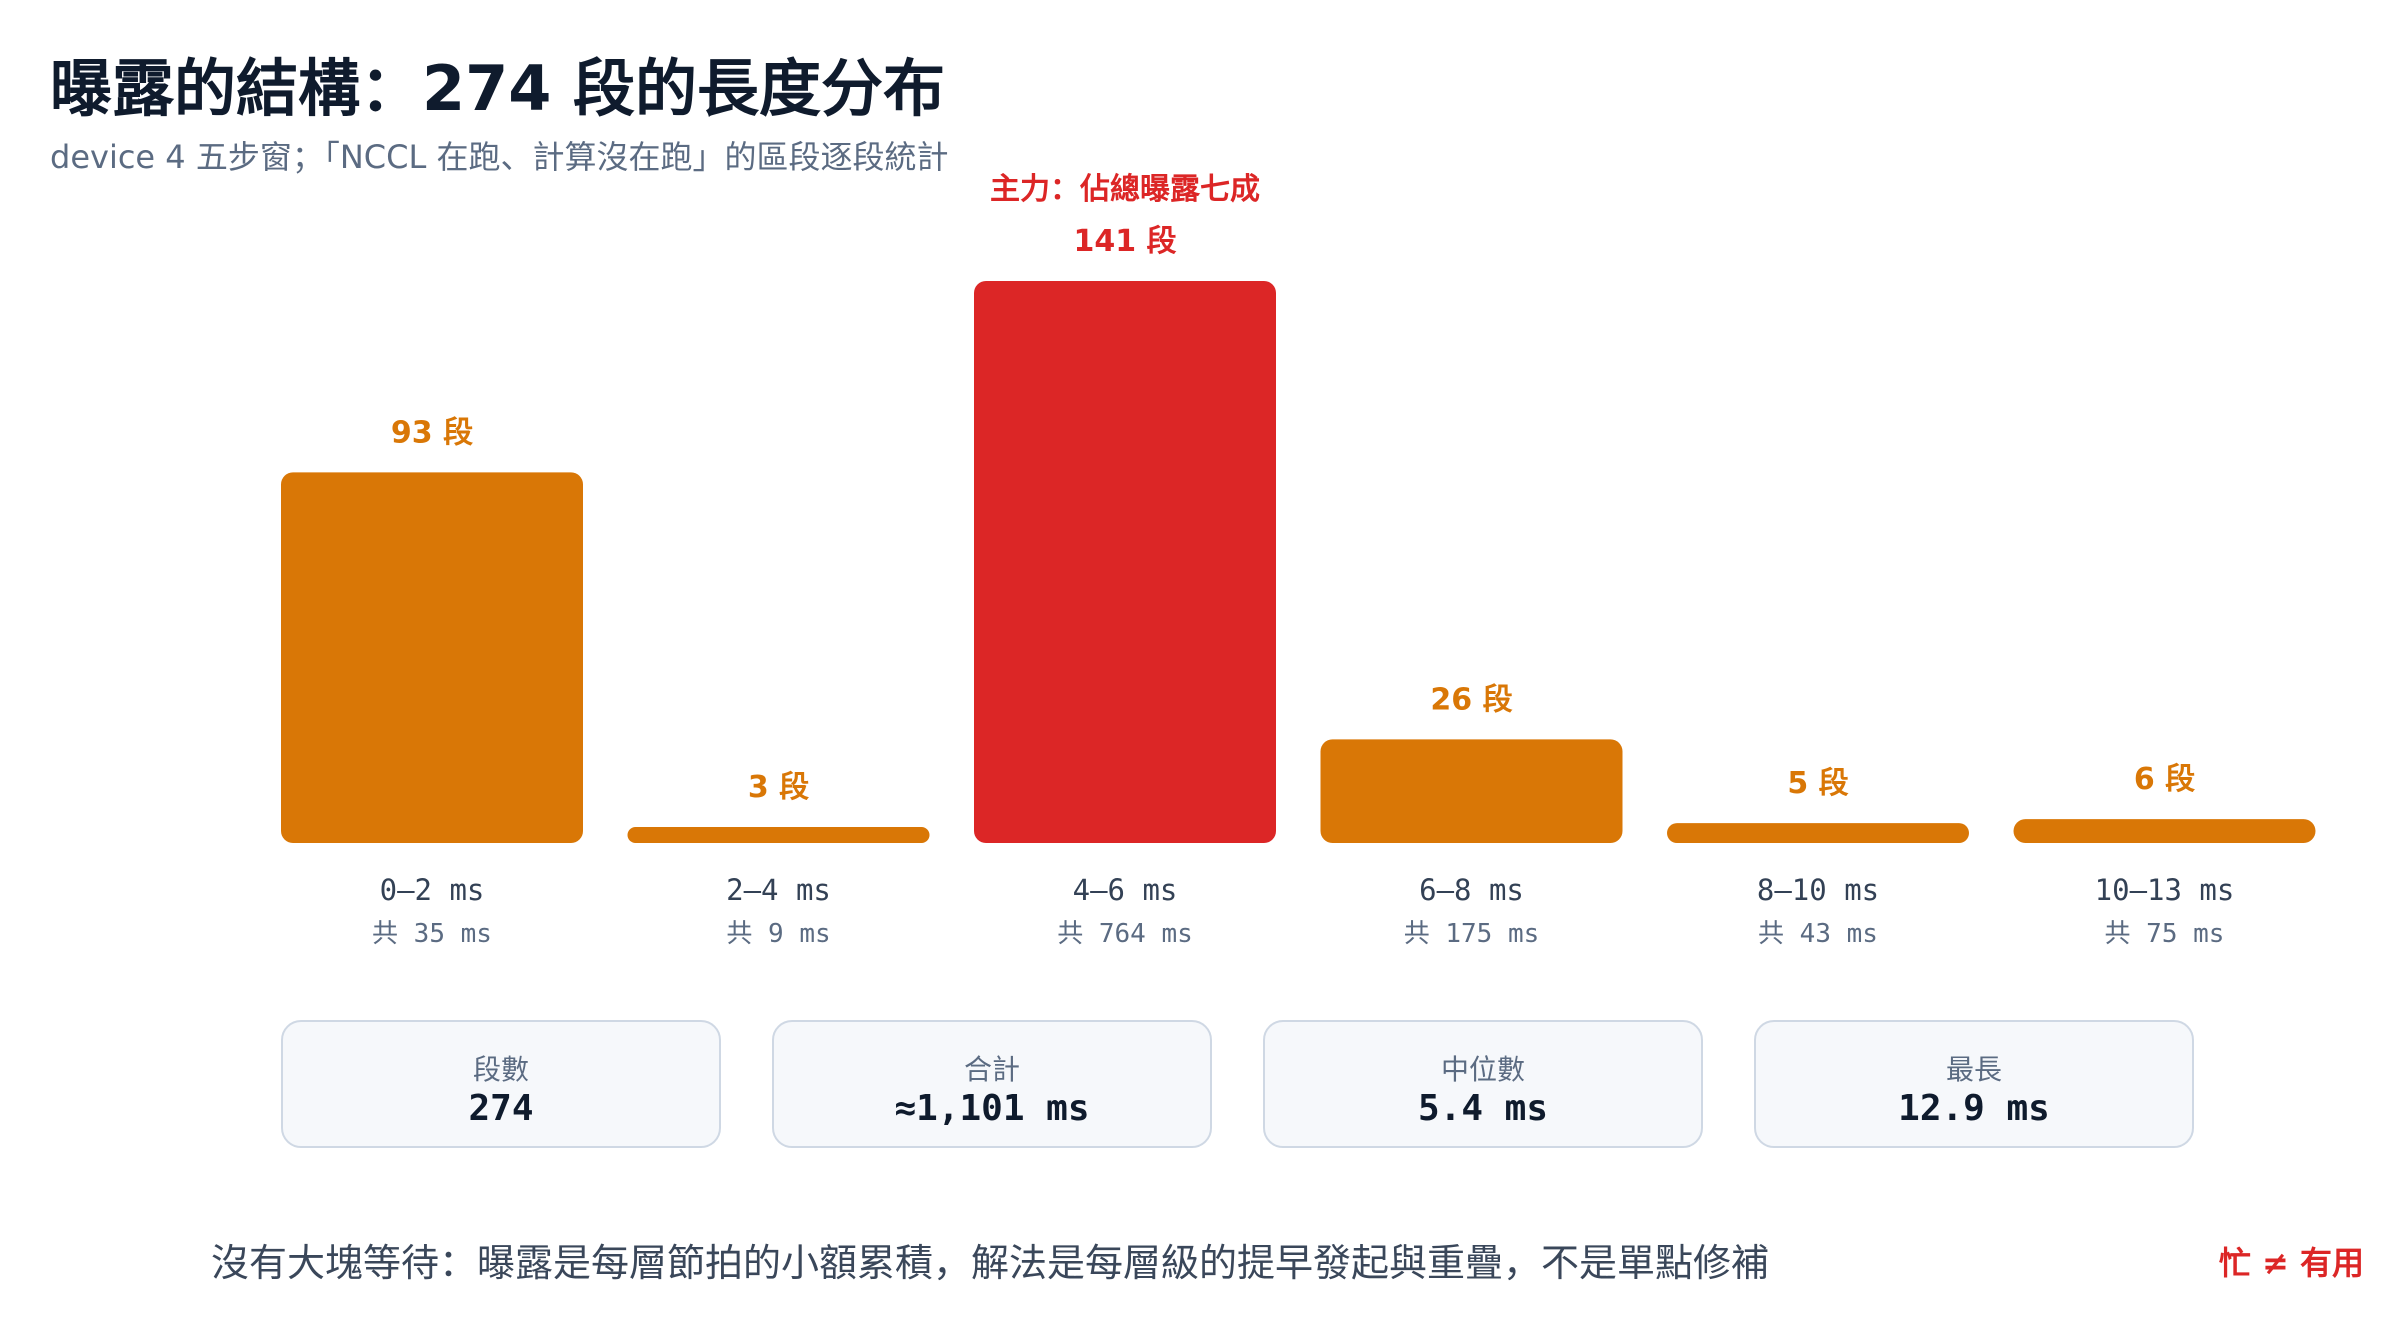 This screenshot has width=2400, height=1320. Describe the element at coordinates (1472, 934) in the screenshot. I see `category-total-3: 共 175 ms` at that location.